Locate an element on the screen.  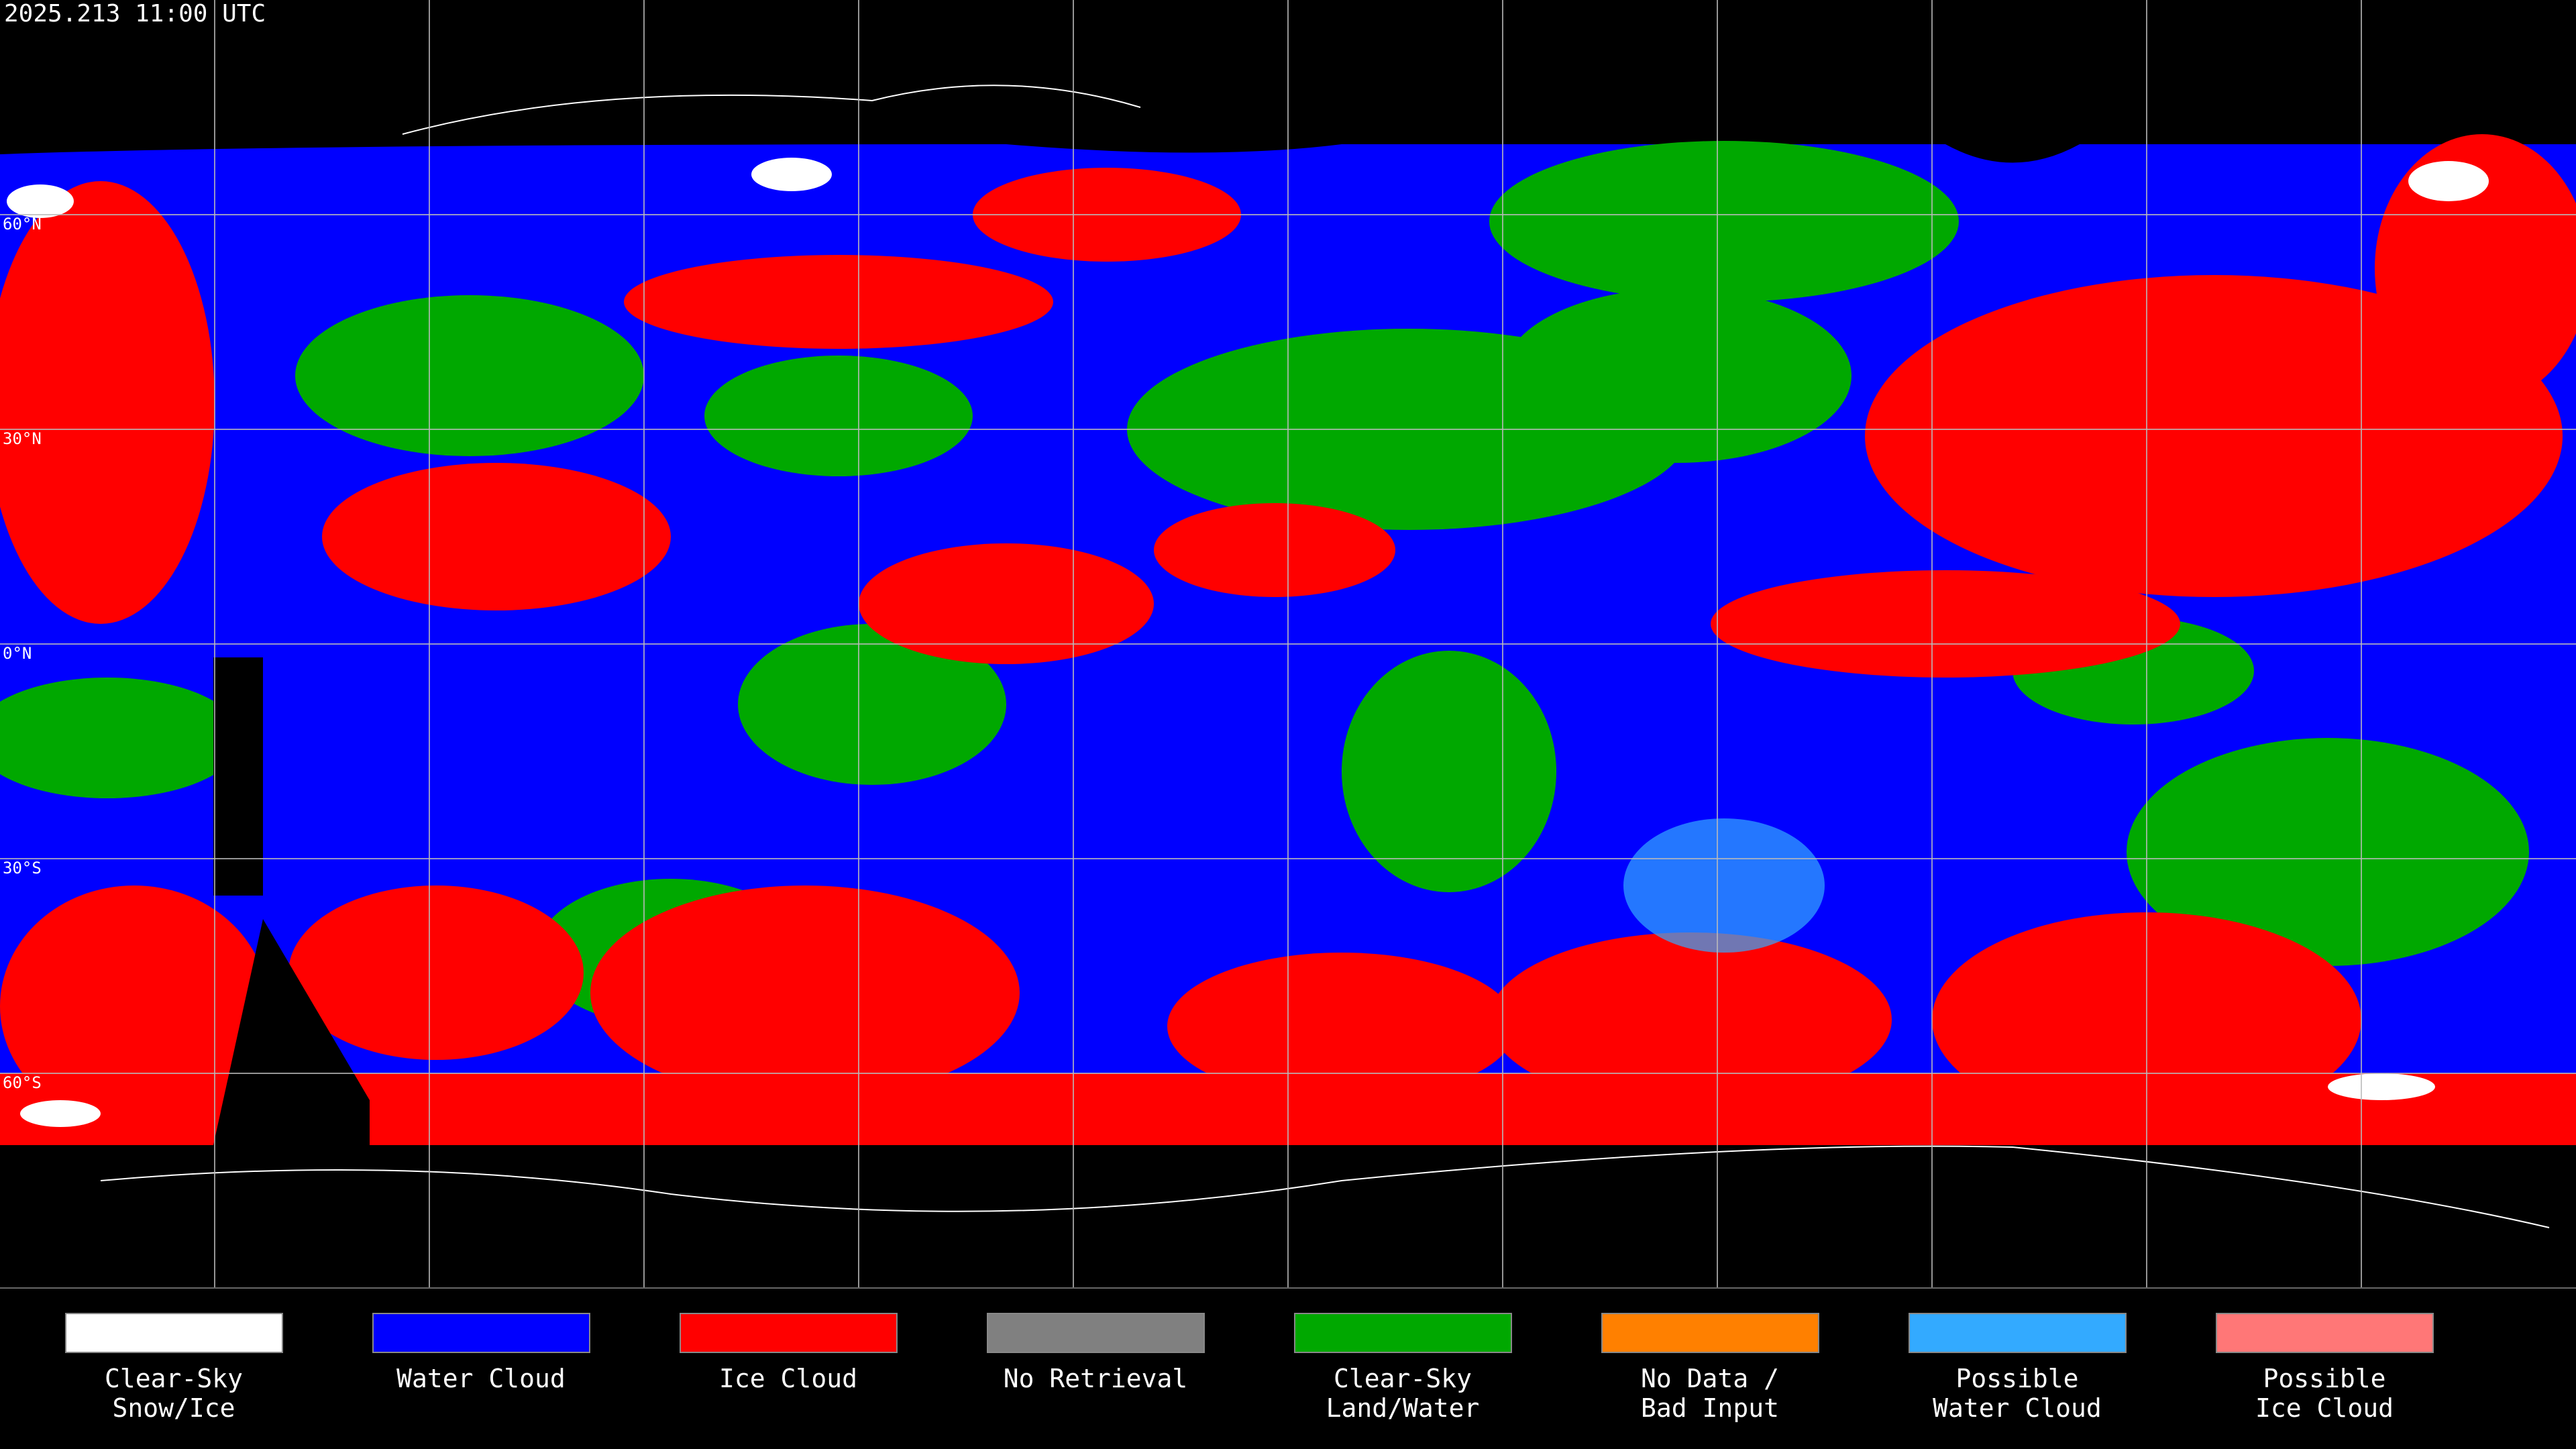
legend-label: Snow/Ice is located at coordinates (173, 1408).